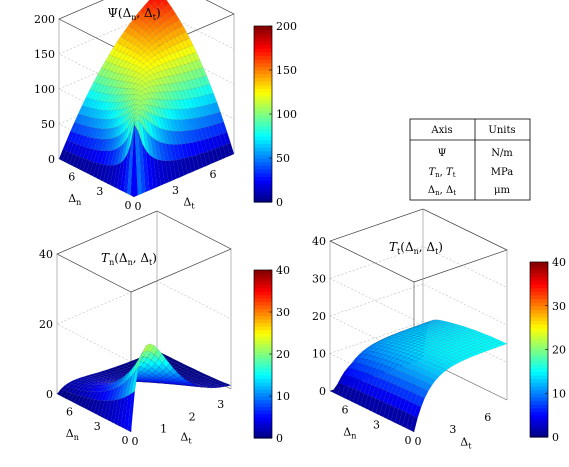  What do you see at coordinates (442, 191) in the screenshot?
I see `units-table-row-separation-axis: Δn, Δt` at bounding box center [442, 191].